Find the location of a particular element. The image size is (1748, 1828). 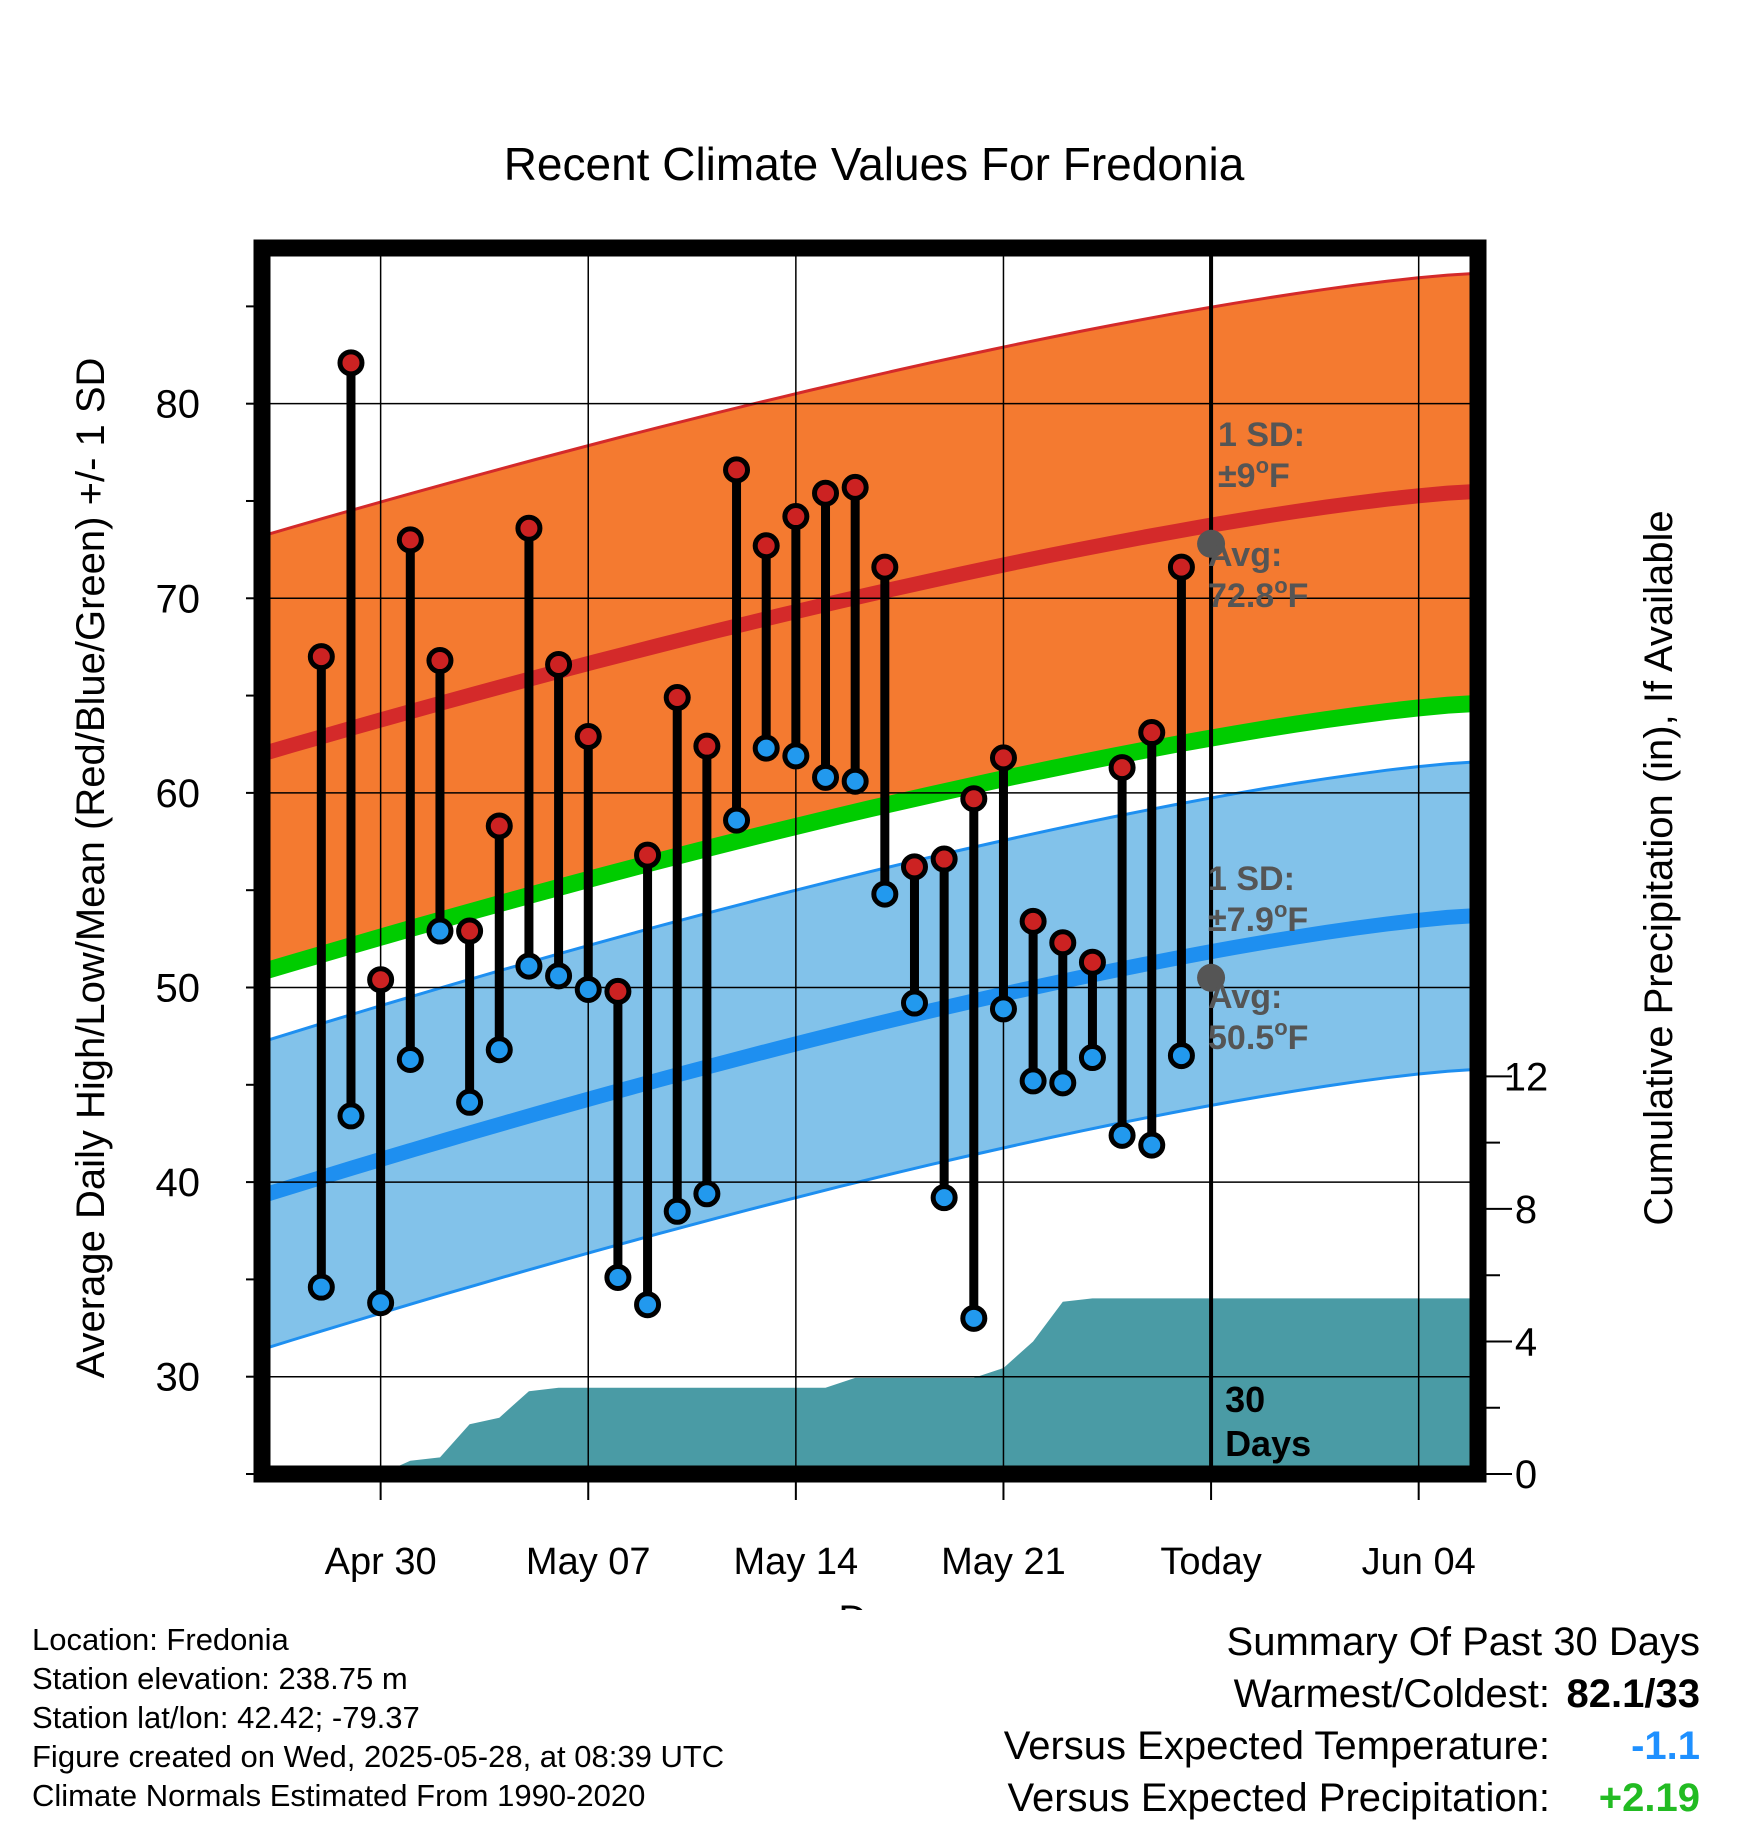

summary-warmest-row: Warmest/Coldest: 82.1/33 is located at coordinates (1352, 1694).